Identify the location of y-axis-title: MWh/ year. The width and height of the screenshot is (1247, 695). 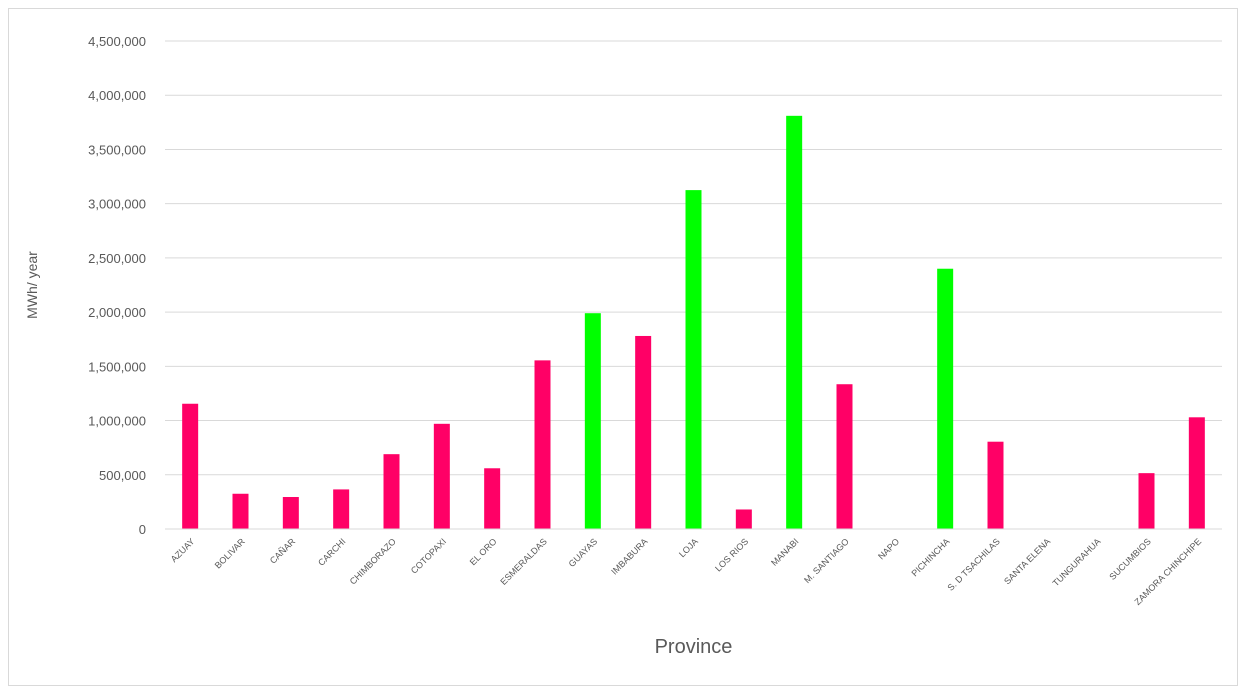
(32, 285).